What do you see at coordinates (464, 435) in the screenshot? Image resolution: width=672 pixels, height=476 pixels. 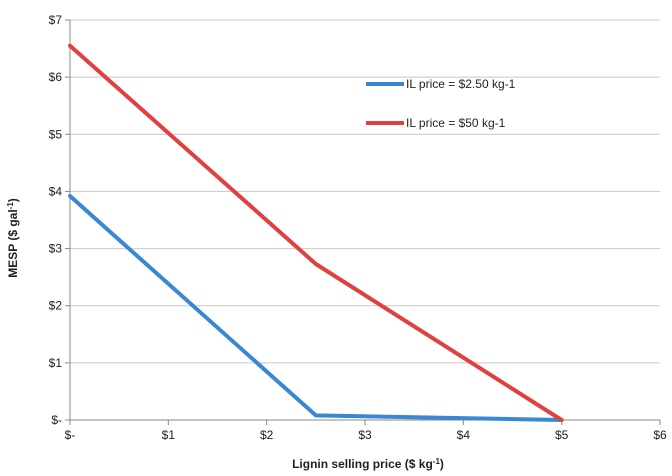 I see `x-tick-label: $4` at bounding box center [464, 435].